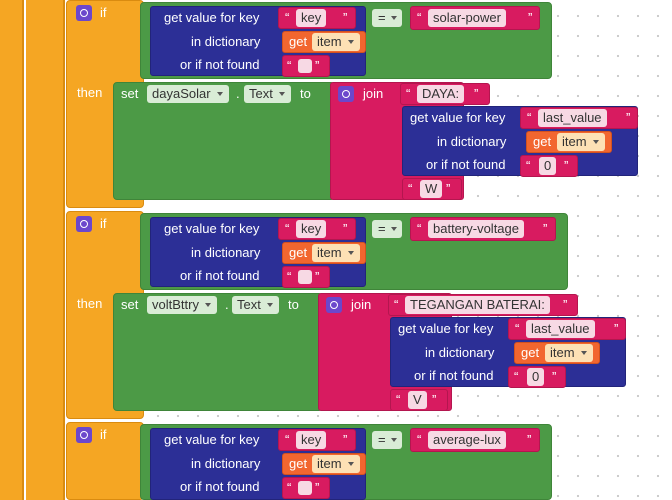 The width and height of the screenshot is (672, 500). What do you see at coordinates (64, 250) in the screenshot?
I see `outer-loop-edge` at bounding box center [64, 250].